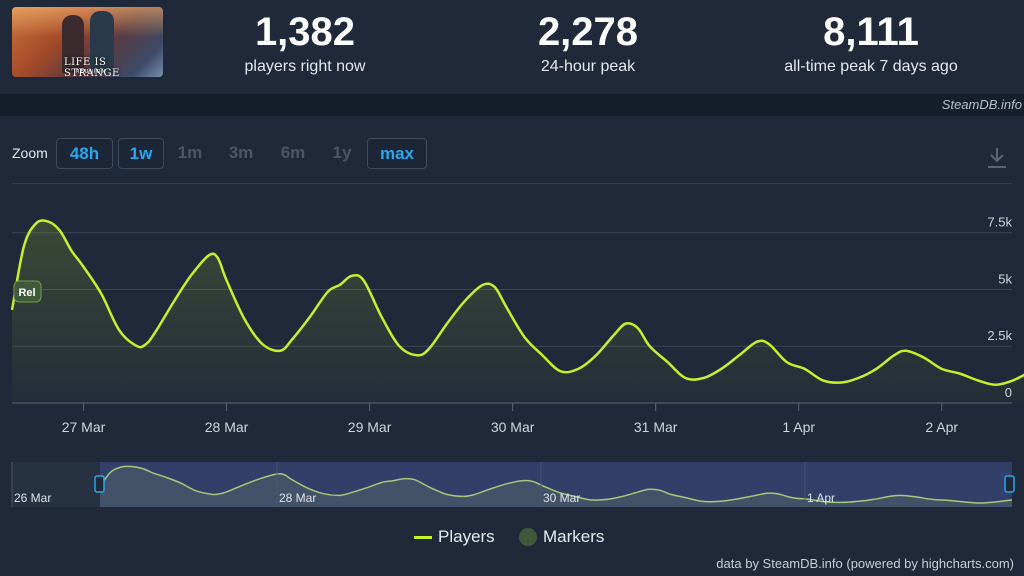 This screenshot has width=1024, height=576. What do you see at coordinates (297, 498) in the screenshot?
I see `navigator-tick-label: 28 Mar` at bounding box center [297, 498].